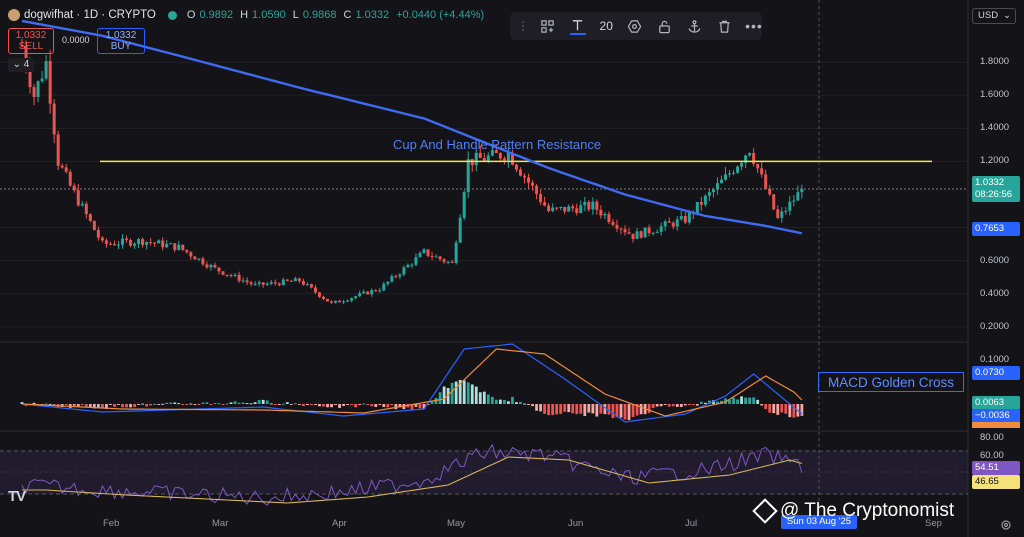  Describe the element at coordinates (853, 511) in the screenshot. I see `watermark: @ The Cryptonomist` at that location.